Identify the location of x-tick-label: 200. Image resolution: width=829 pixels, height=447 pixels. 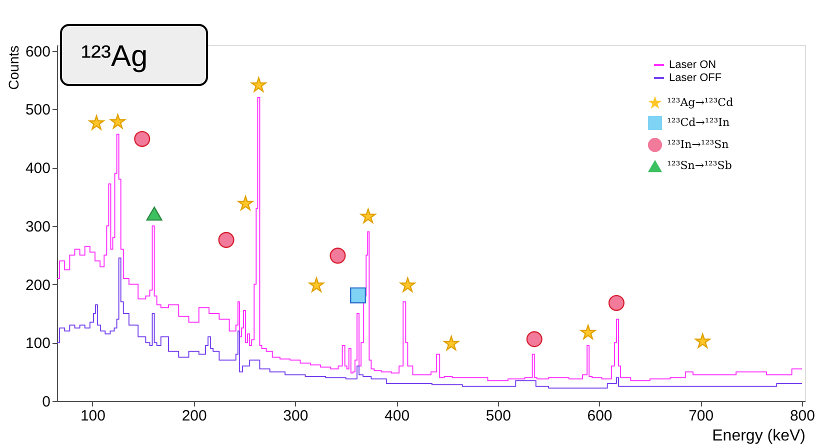
(194, 416).